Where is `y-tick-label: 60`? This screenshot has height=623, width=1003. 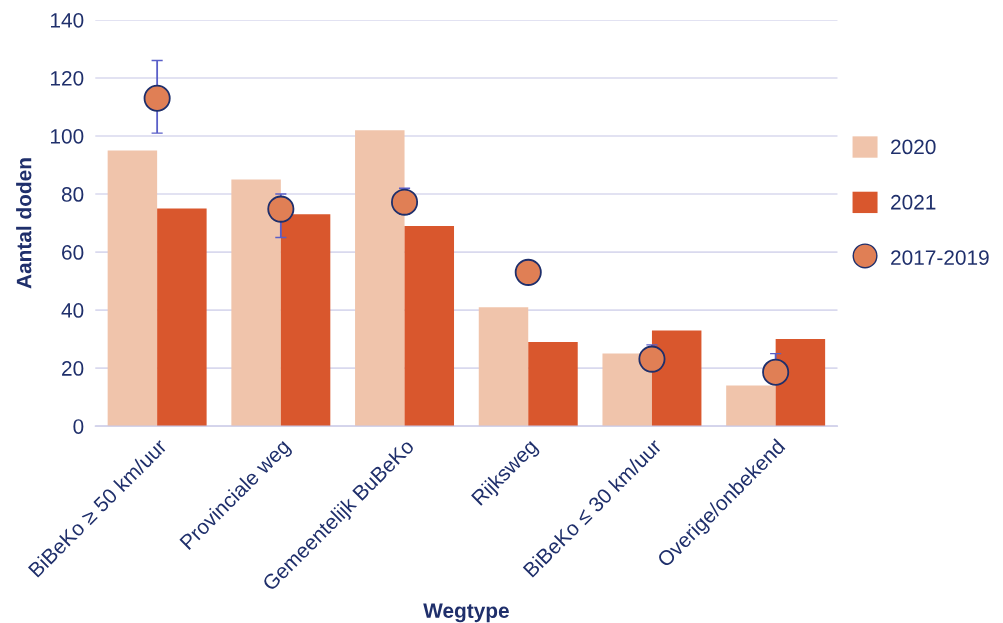 y-tick-label: 60 is located at coordinates (73, 252).